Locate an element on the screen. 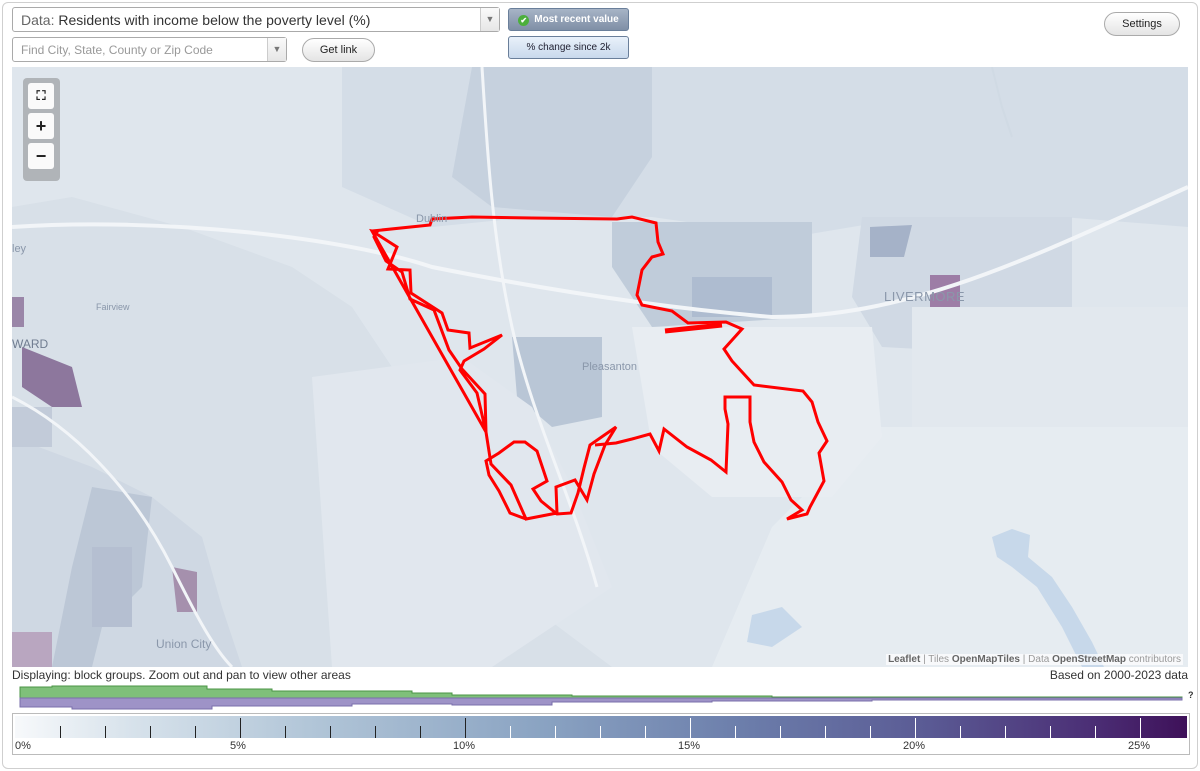 Image resolution: width=1200 pixels, height=771 pixels. legend-label: 10% is located at coordinates (464, 746).